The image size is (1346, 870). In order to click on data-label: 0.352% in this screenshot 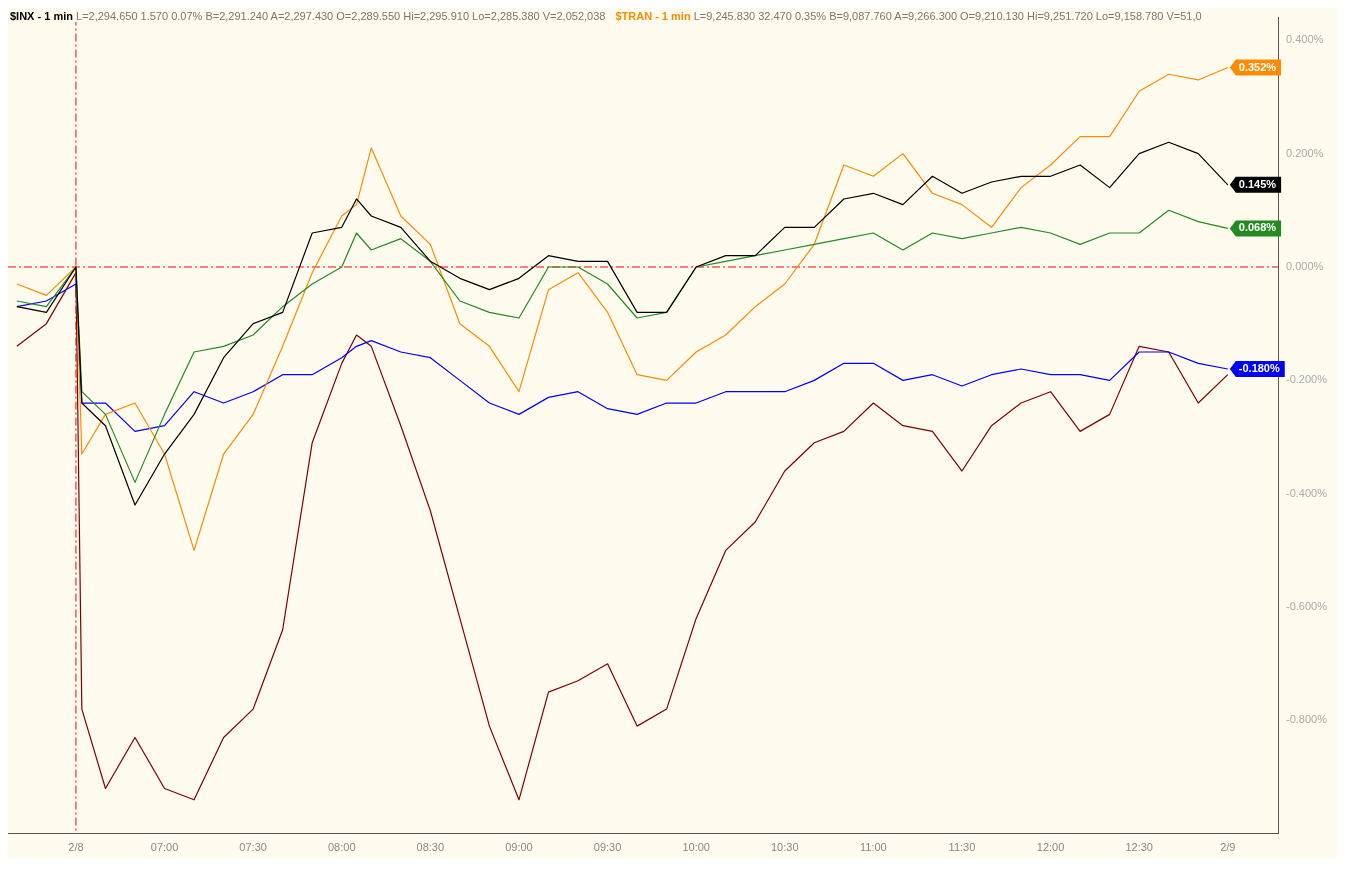, I will do `click(1257, 66)`.